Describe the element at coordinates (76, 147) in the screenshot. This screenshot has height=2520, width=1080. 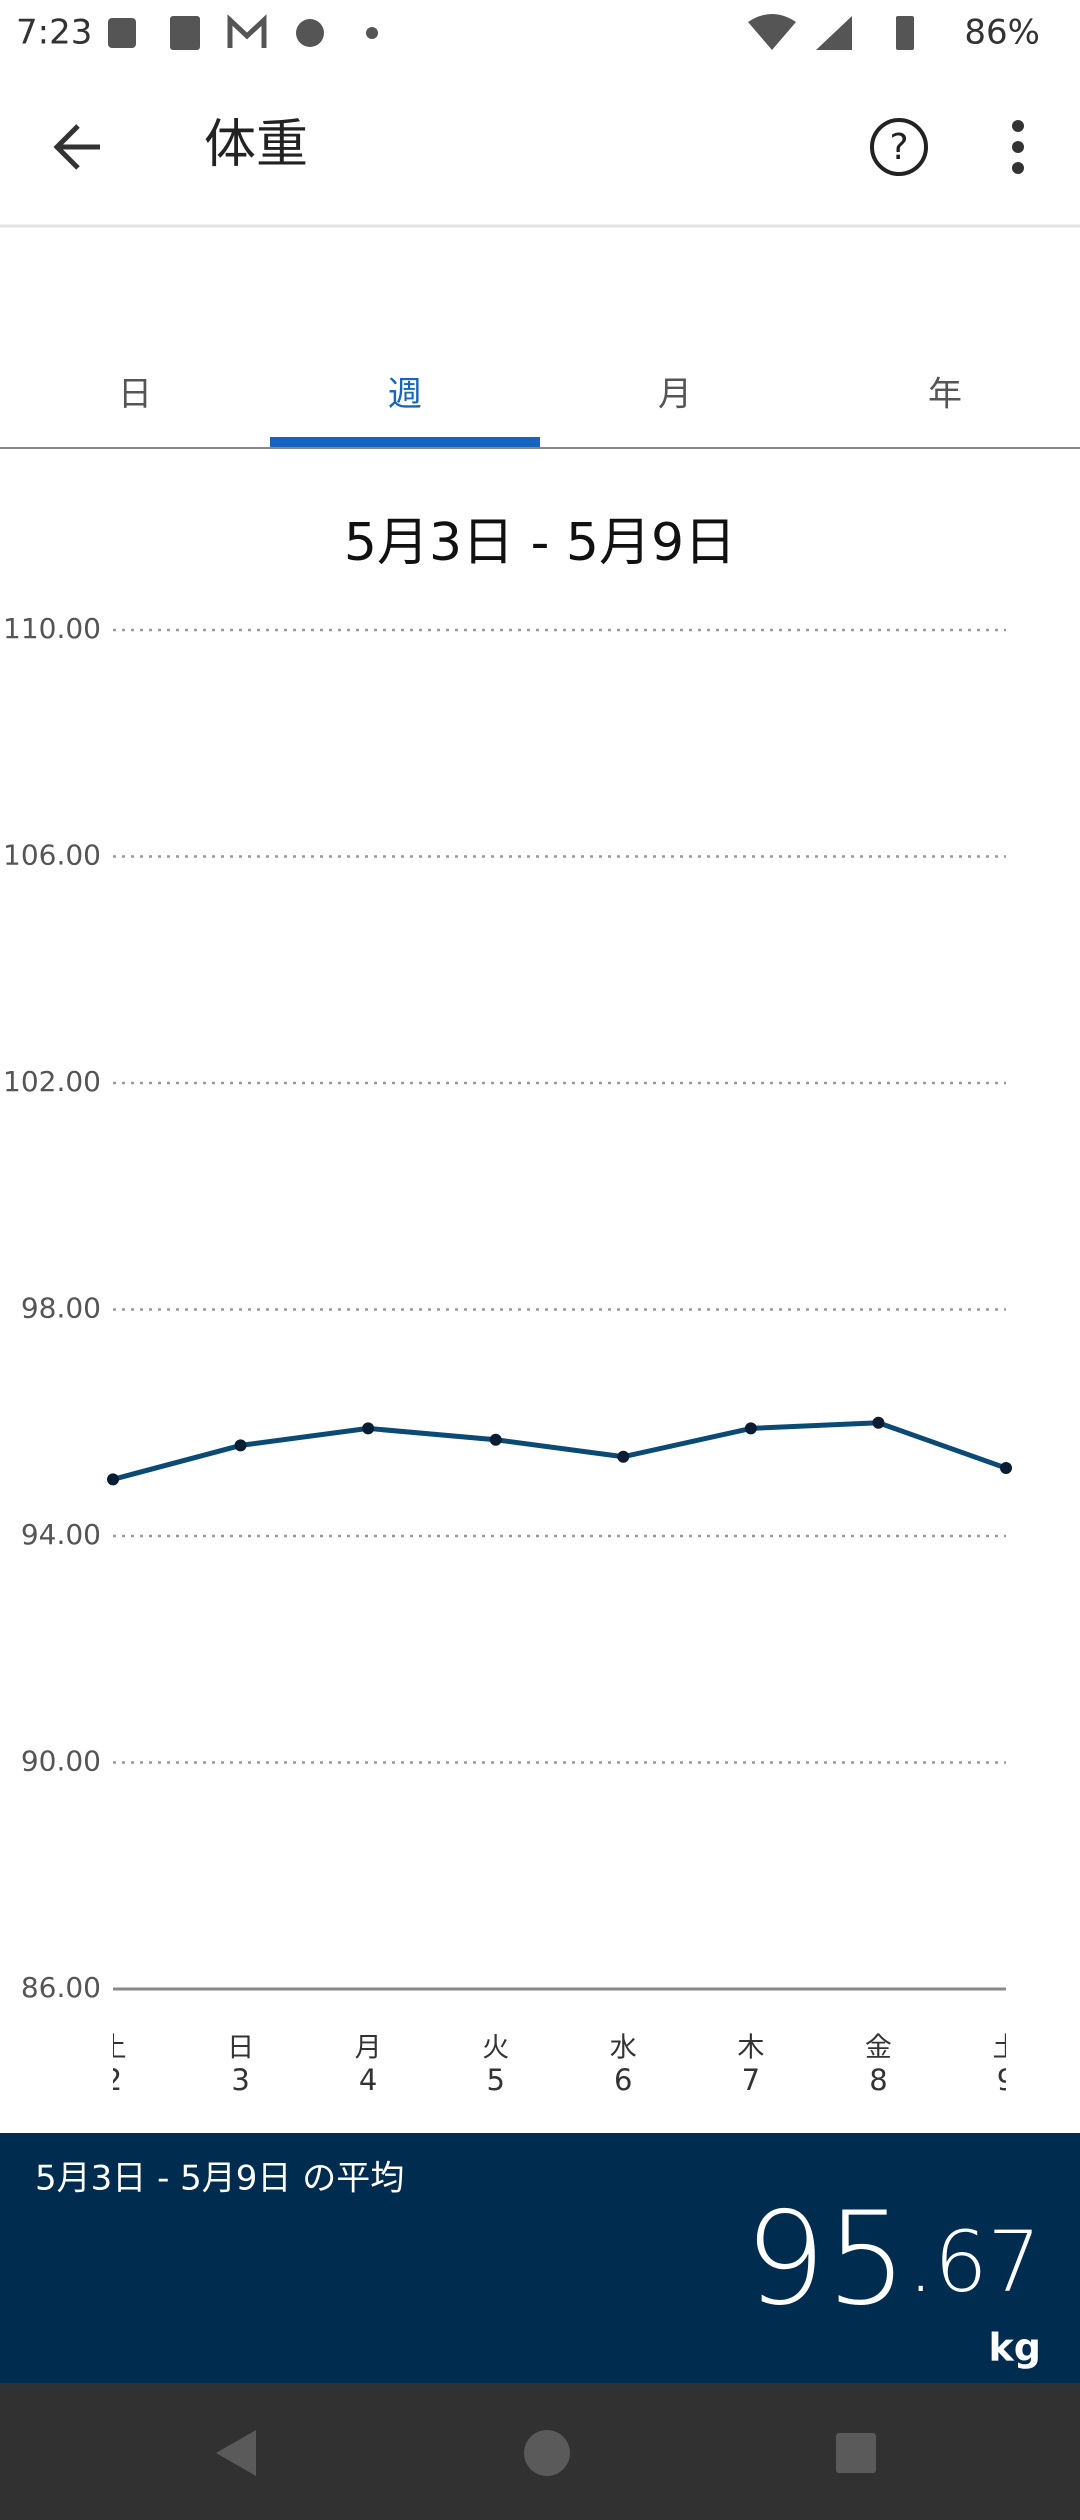
I see `back-button` at that location.